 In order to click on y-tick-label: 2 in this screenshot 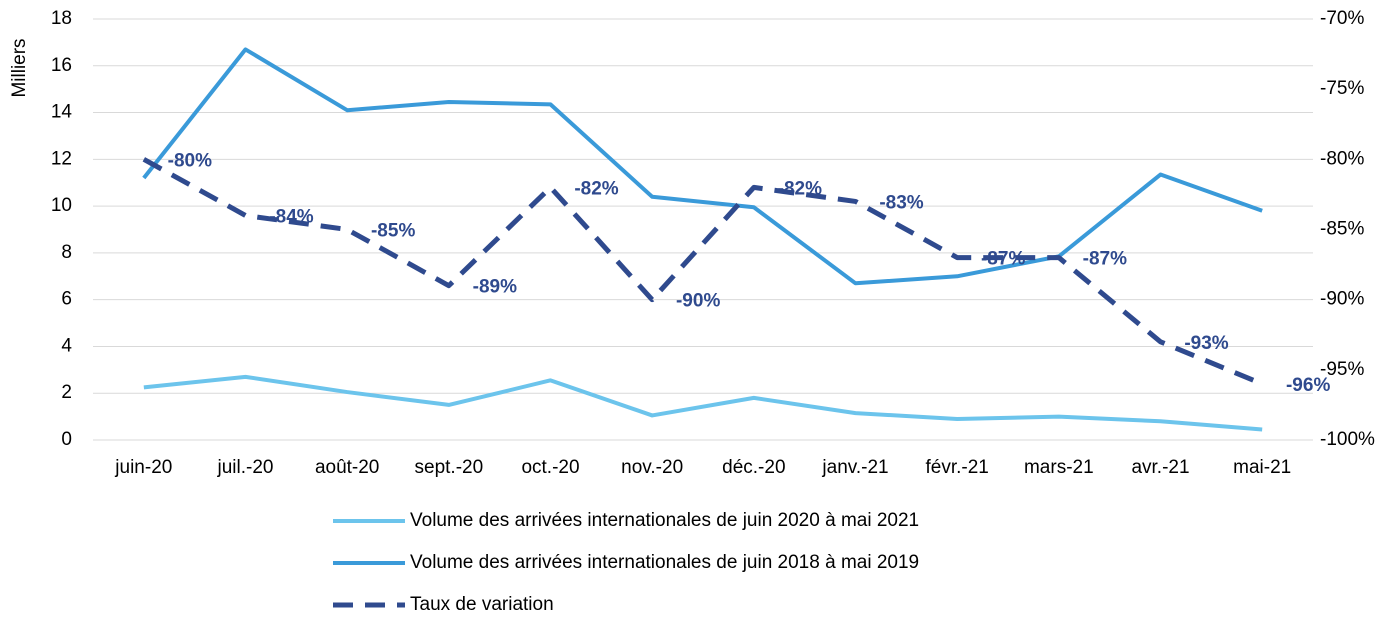, I will do `click(66, 392)`.